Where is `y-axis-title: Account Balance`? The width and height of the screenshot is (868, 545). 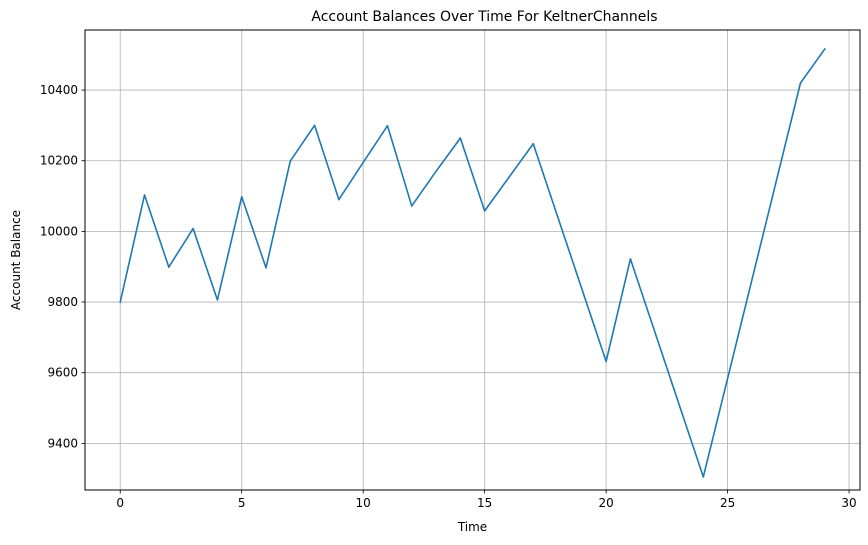 y-axis-title: Account Balance is located at coordinates (16, 260).